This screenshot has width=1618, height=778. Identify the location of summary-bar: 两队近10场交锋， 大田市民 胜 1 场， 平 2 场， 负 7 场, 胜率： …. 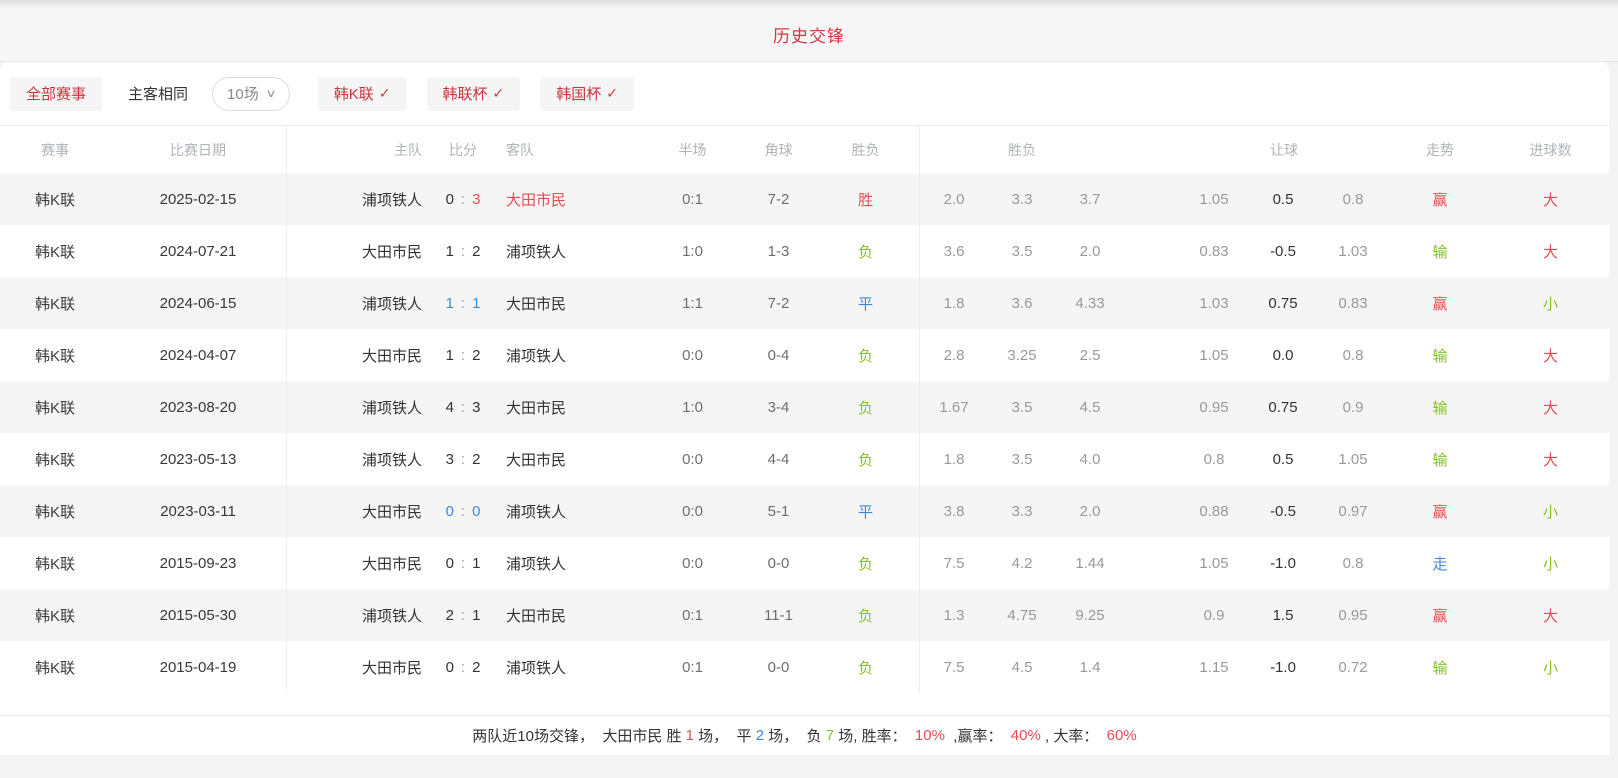
(804, 735).